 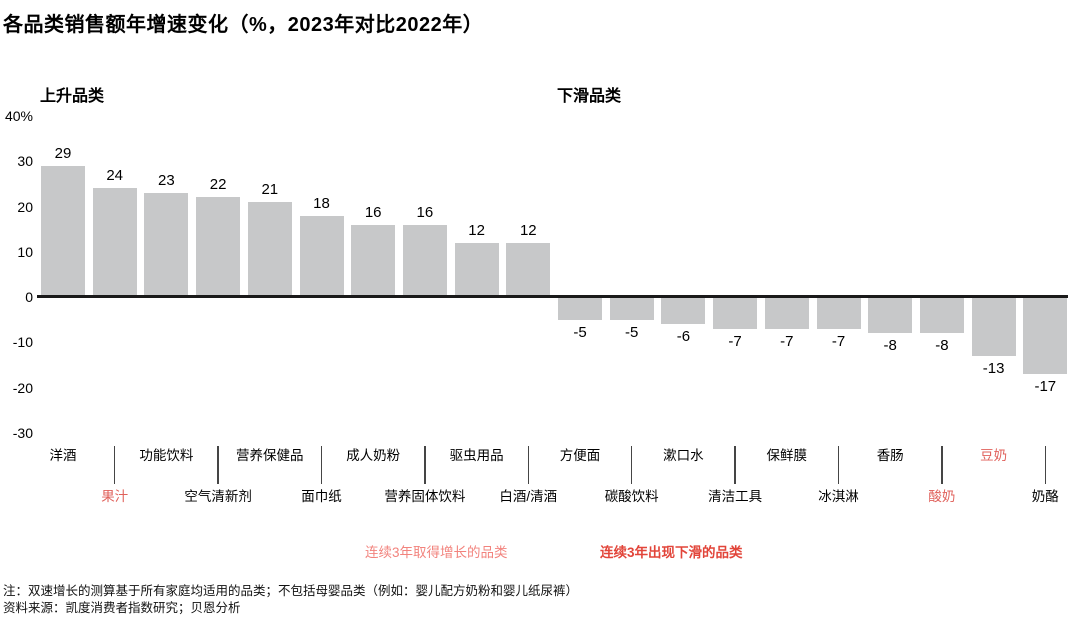 I want to click on bar-value-label: 21, so click(x=270, y=189).